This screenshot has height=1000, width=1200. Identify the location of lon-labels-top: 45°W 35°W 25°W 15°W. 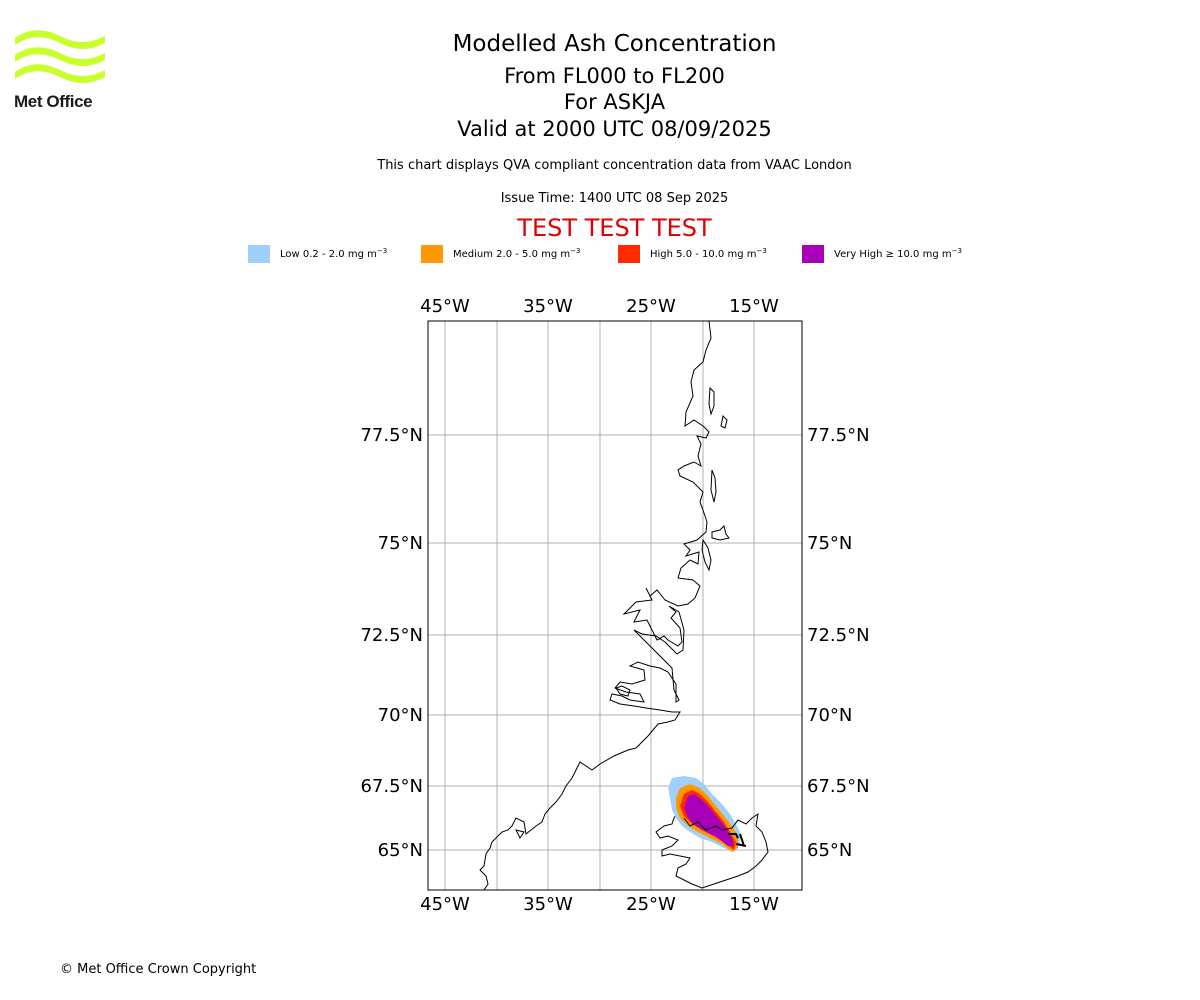
(599, 306).